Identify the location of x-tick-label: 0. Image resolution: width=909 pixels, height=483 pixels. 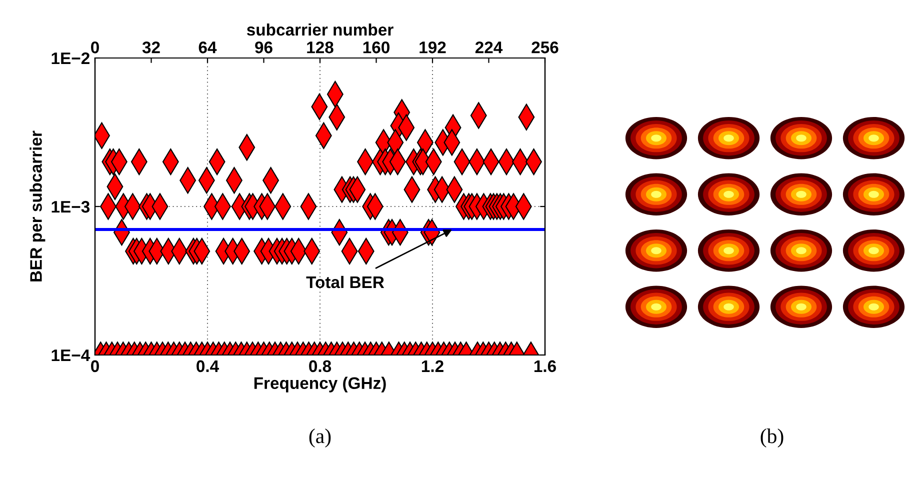
(95, 366).